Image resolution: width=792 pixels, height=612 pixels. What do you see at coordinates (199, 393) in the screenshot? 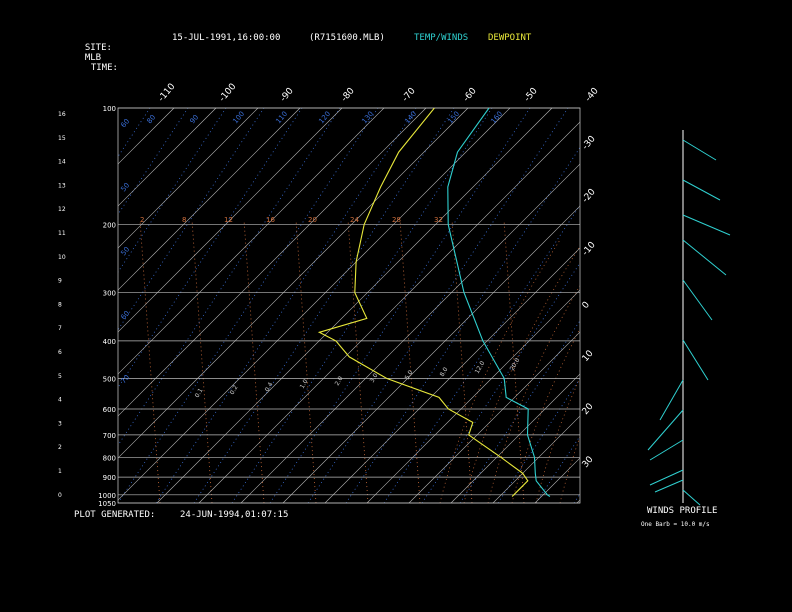
I see `lower-ratio-label: 0.1` at bounding box center [199, 393].